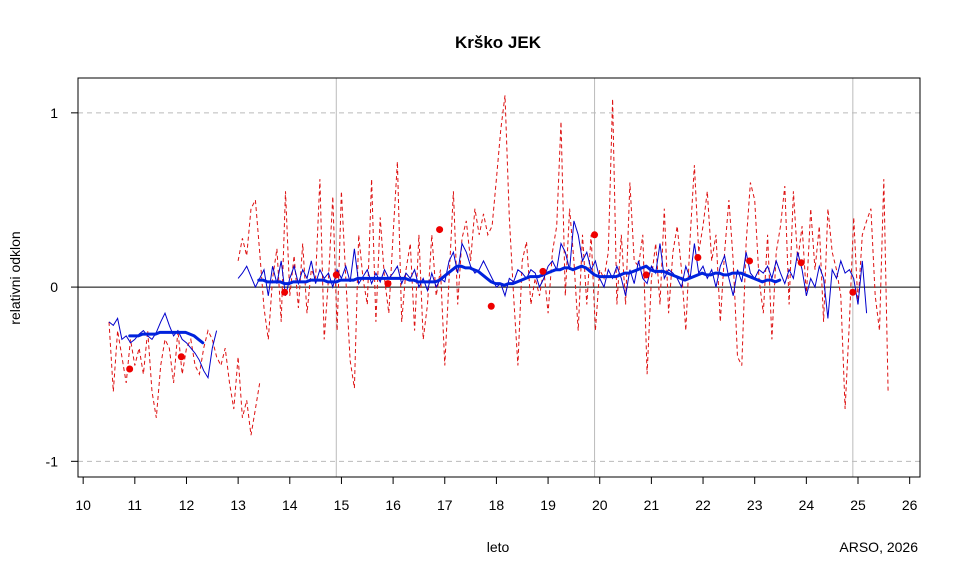 The height and width of the screenshot is (575, 960). I want to click on x-tick-label: 10, so click(83, 505).